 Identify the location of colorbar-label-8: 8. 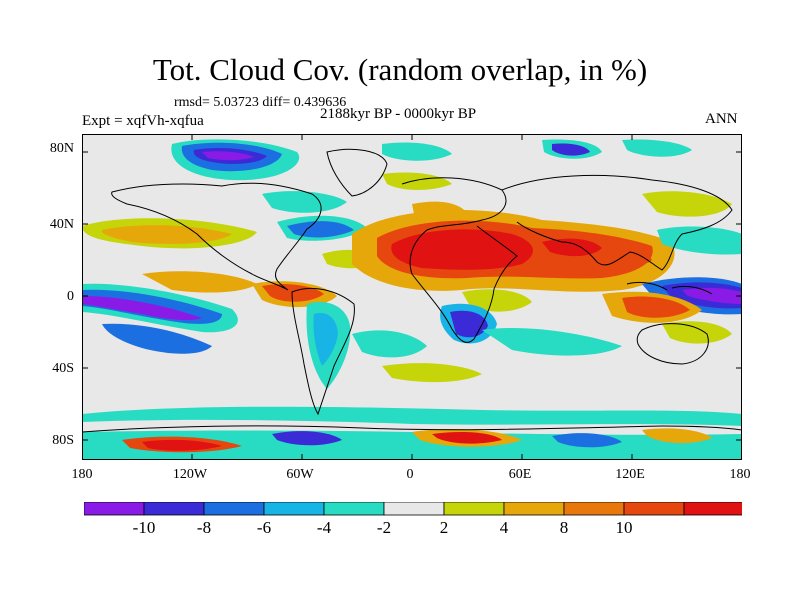
(564, 527).